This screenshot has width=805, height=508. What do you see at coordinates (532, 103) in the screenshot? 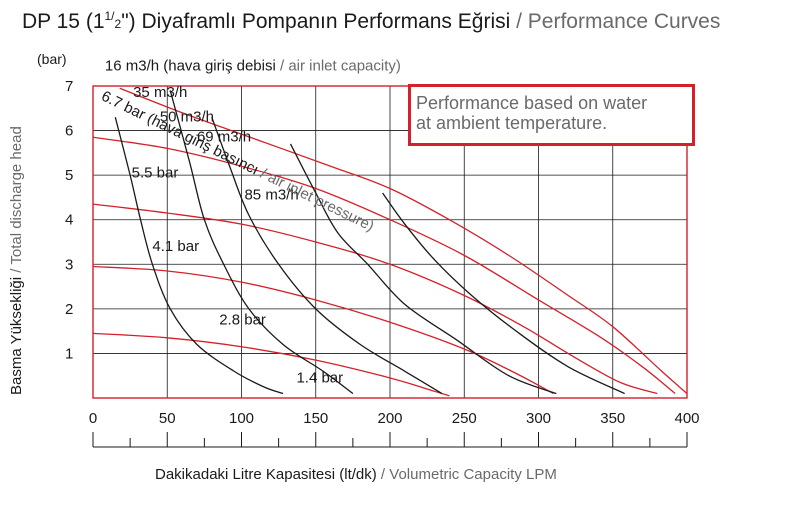
I see `note-line-1: Performance based on water` at bounding box center [532, 103].